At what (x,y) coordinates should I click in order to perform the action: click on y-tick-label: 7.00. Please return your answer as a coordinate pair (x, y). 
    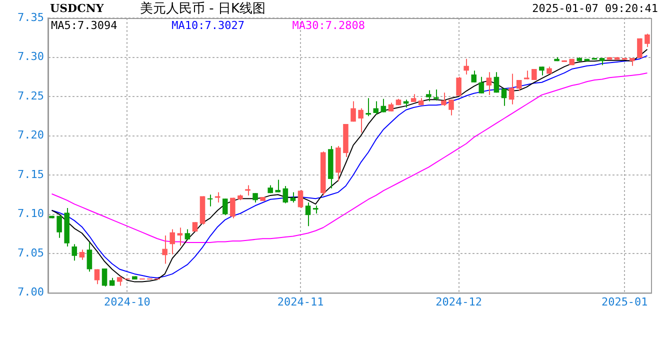
    Looking at the image, I should click on (31, 292).